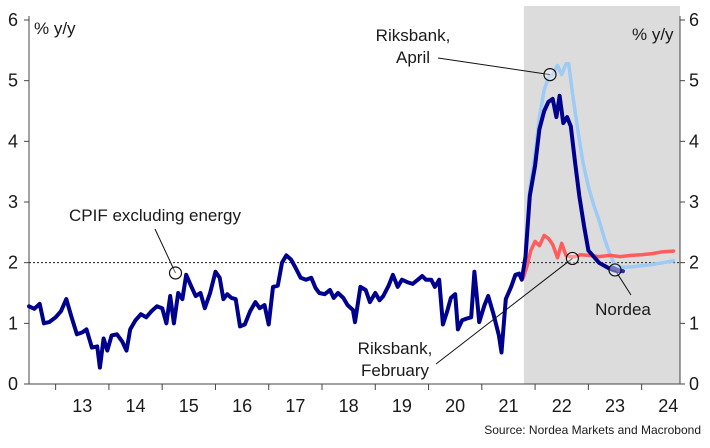  What do you see at coordinates (13, 323) in the screenshot?
I see `y-tick-label-left: 1` at bounding box center [13, 323].